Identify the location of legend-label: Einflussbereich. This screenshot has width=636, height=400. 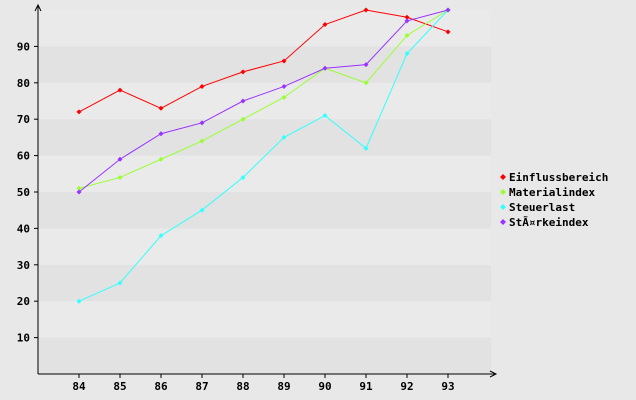
(558, 177).